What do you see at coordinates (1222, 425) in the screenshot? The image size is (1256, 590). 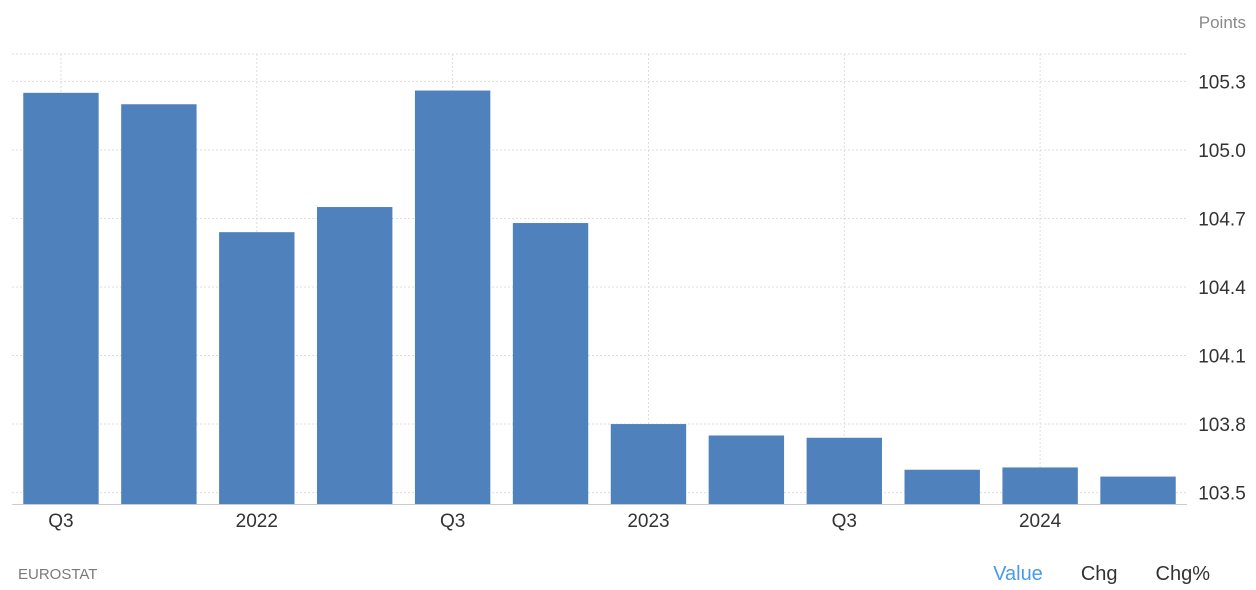 I see `y-tick-label: 103.8` at bounding box center [1222, 425].